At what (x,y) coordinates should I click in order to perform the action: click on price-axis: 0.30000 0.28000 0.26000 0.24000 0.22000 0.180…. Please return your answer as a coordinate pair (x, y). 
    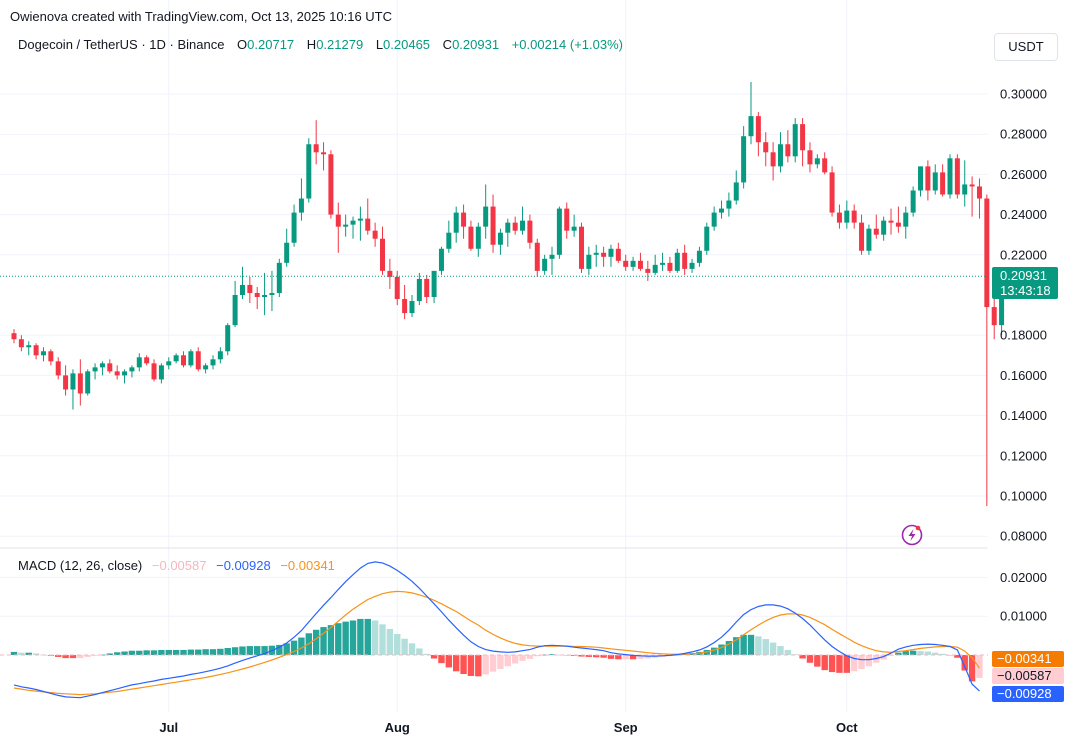
    Looking at the image, I should click on (1023, 315).